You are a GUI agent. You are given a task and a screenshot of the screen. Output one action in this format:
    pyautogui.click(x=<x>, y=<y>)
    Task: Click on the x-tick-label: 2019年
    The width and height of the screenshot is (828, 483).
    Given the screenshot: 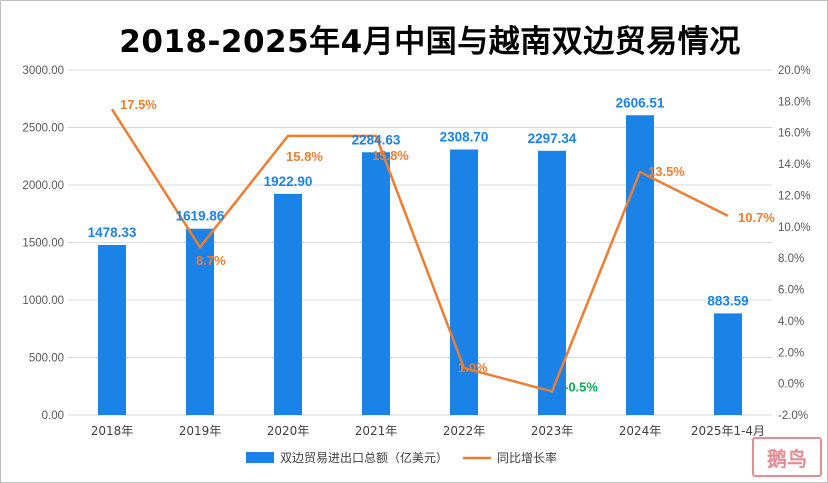 What is the action you would take?
    pyautogui.click(x=200, y=431)
    